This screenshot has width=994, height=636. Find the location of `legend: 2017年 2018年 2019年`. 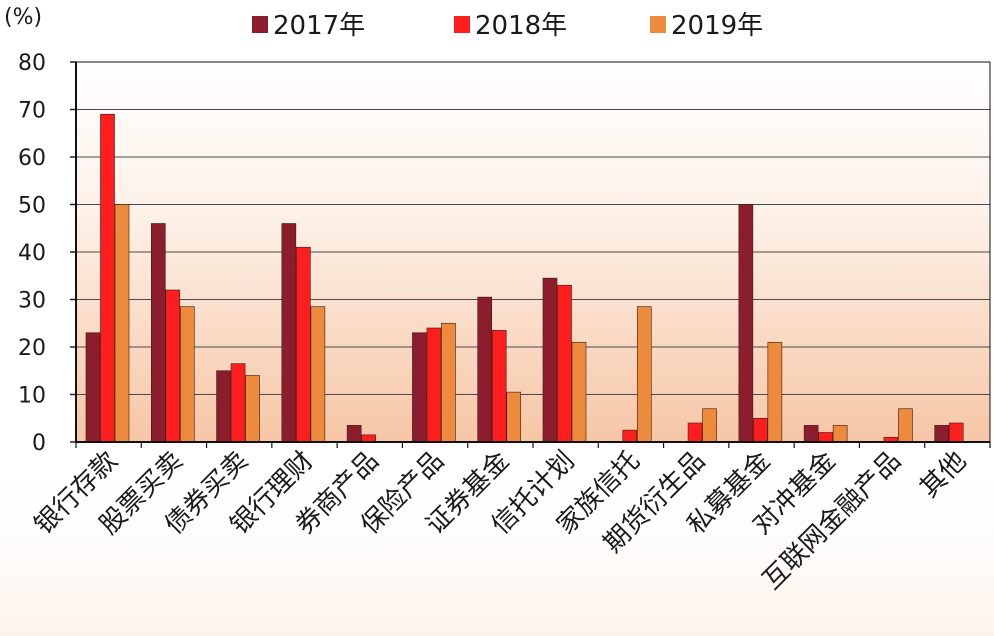

legend: 2017年 2018年 2019年 is located at coordinates (507, 26).